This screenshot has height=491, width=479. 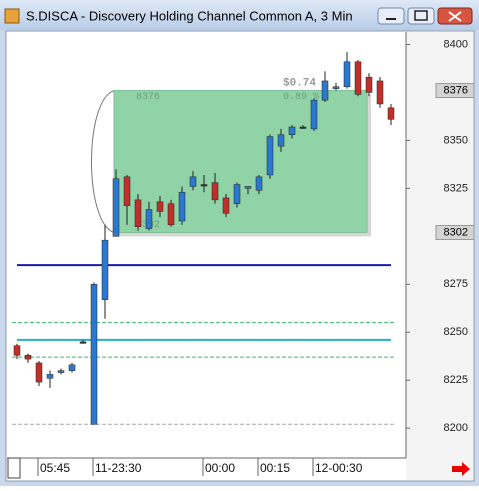 What do you see at coordinates (439, 256) in the screenshot?
I see `price-axis-area` at bounding box center [439, 256].